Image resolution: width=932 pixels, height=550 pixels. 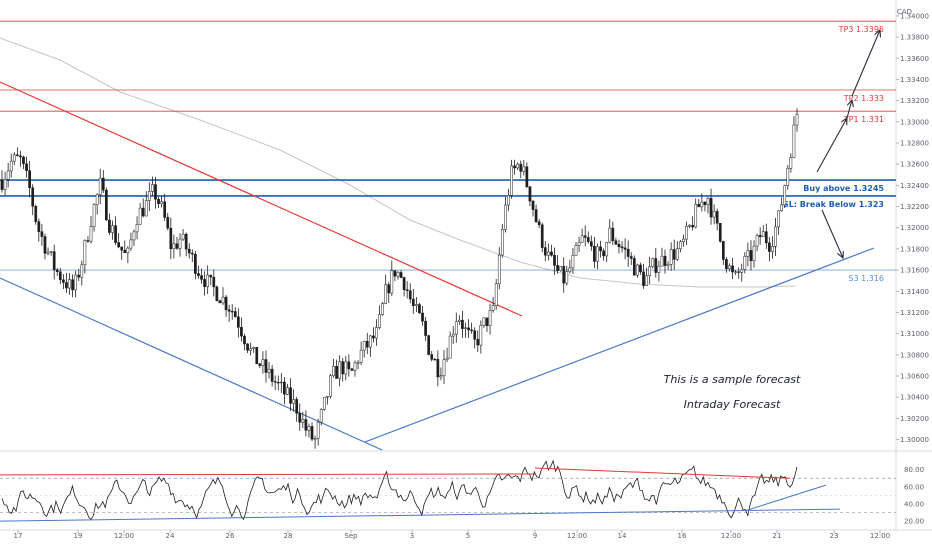 I want to click on oscillator-resistance-falling, so click(x=662, y=473).